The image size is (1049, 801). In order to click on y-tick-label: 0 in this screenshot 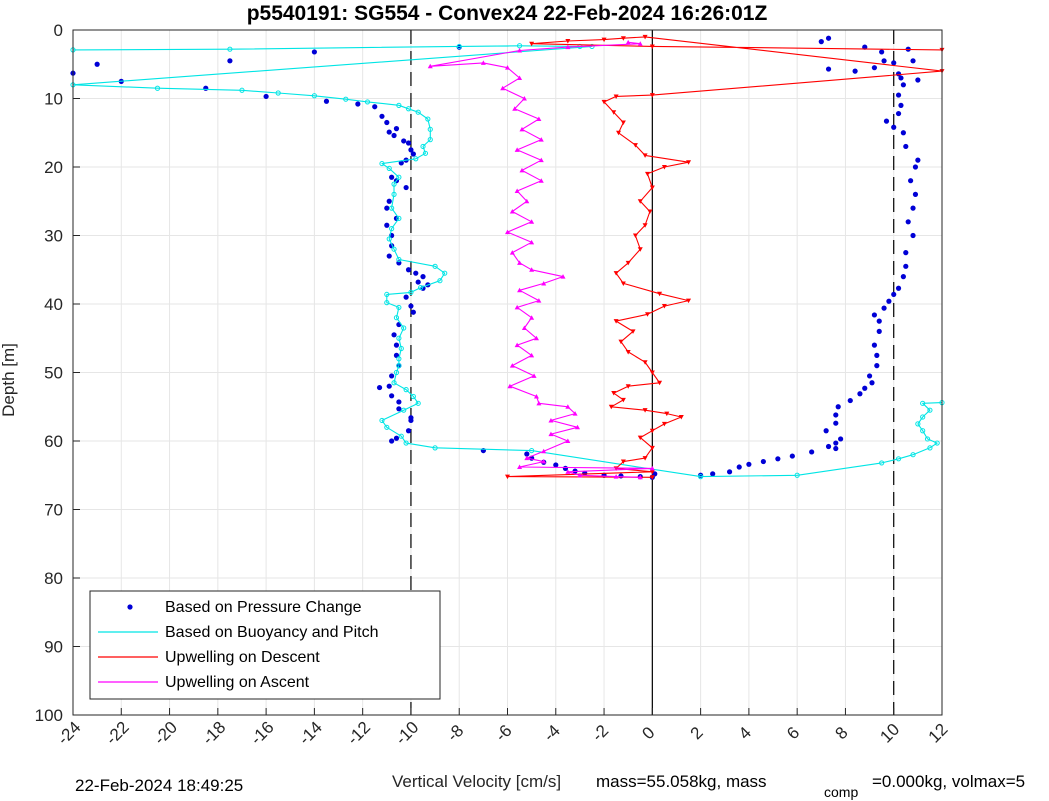, I will do `click(58, 30)`.